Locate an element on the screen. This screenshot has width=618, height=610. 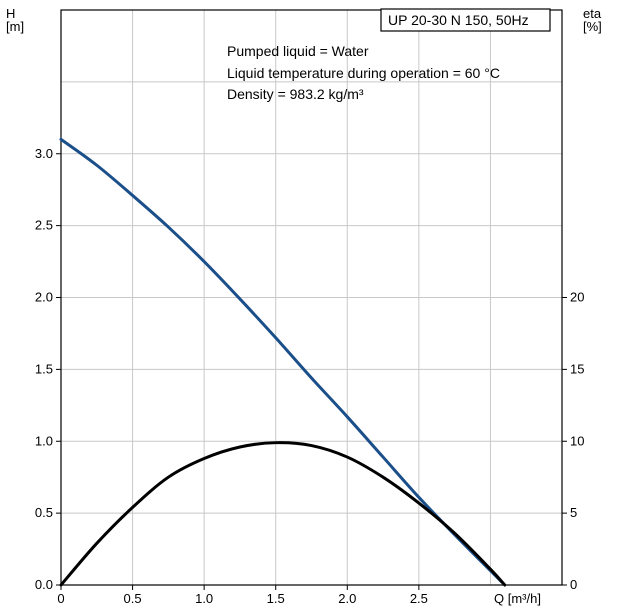
x-tick-label: 1.0 is located at coordinates (204, 598).